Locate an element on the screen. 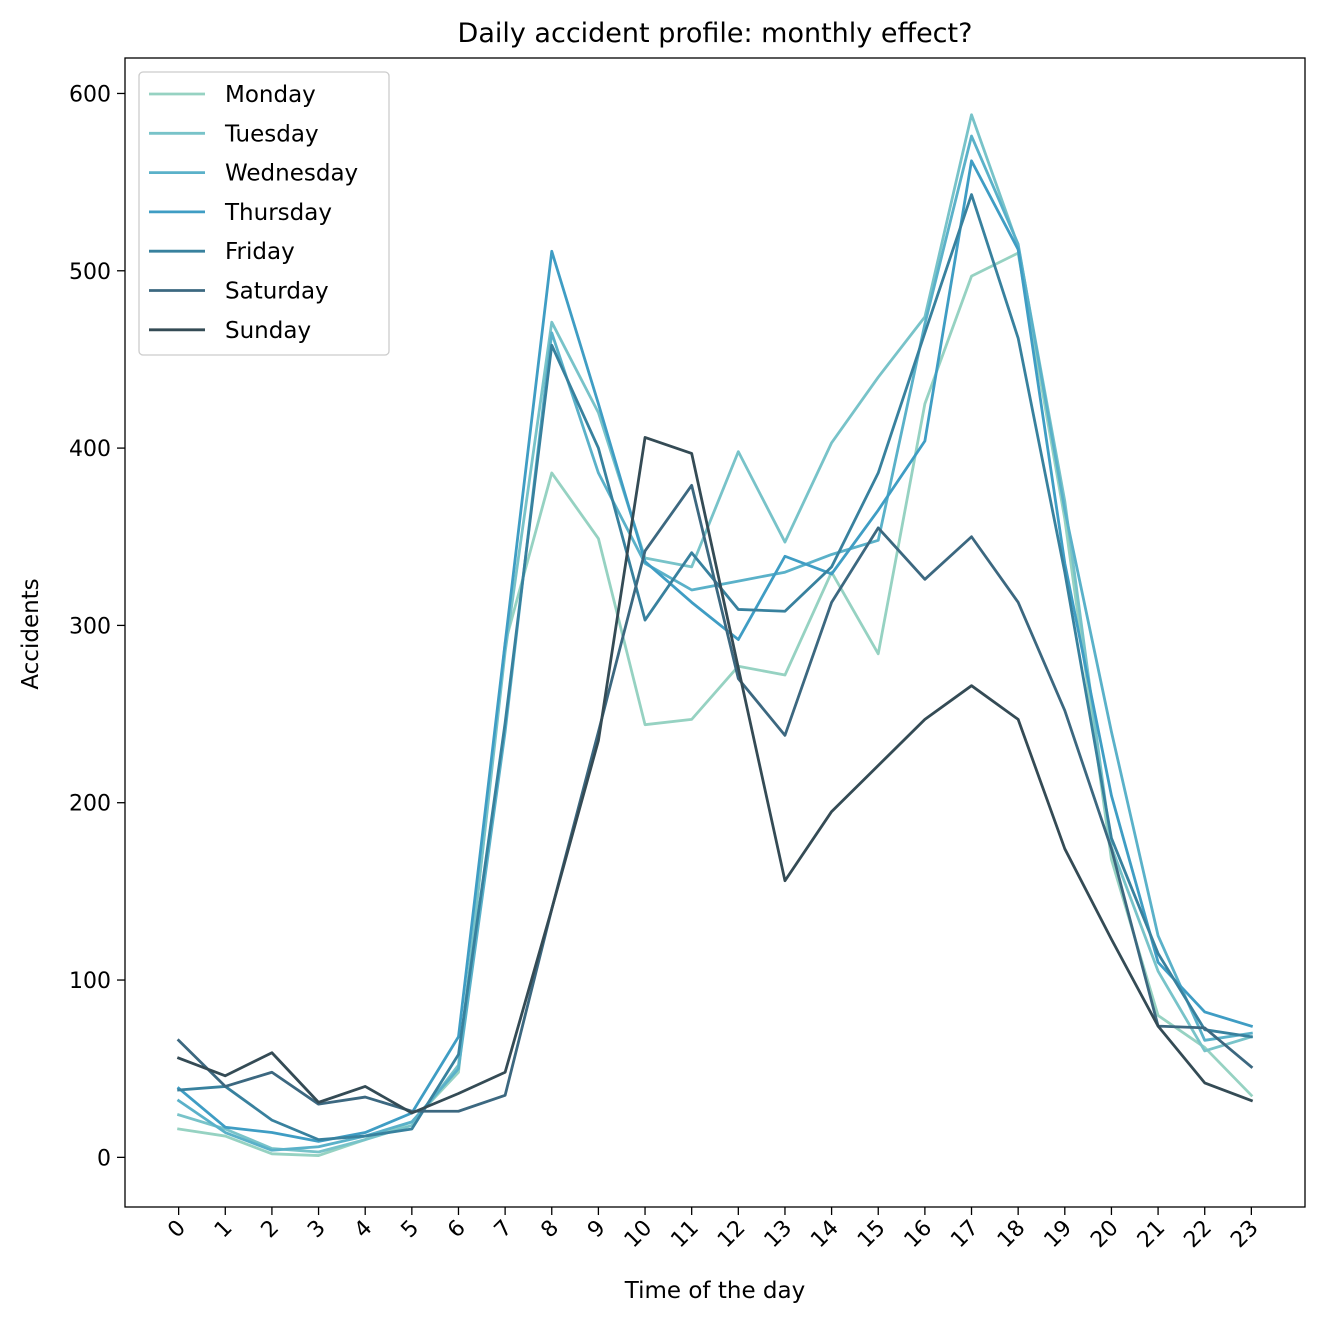 The height and width of the screenshot is (1324, 1324). legend-box is located at coordinates (264, 213).